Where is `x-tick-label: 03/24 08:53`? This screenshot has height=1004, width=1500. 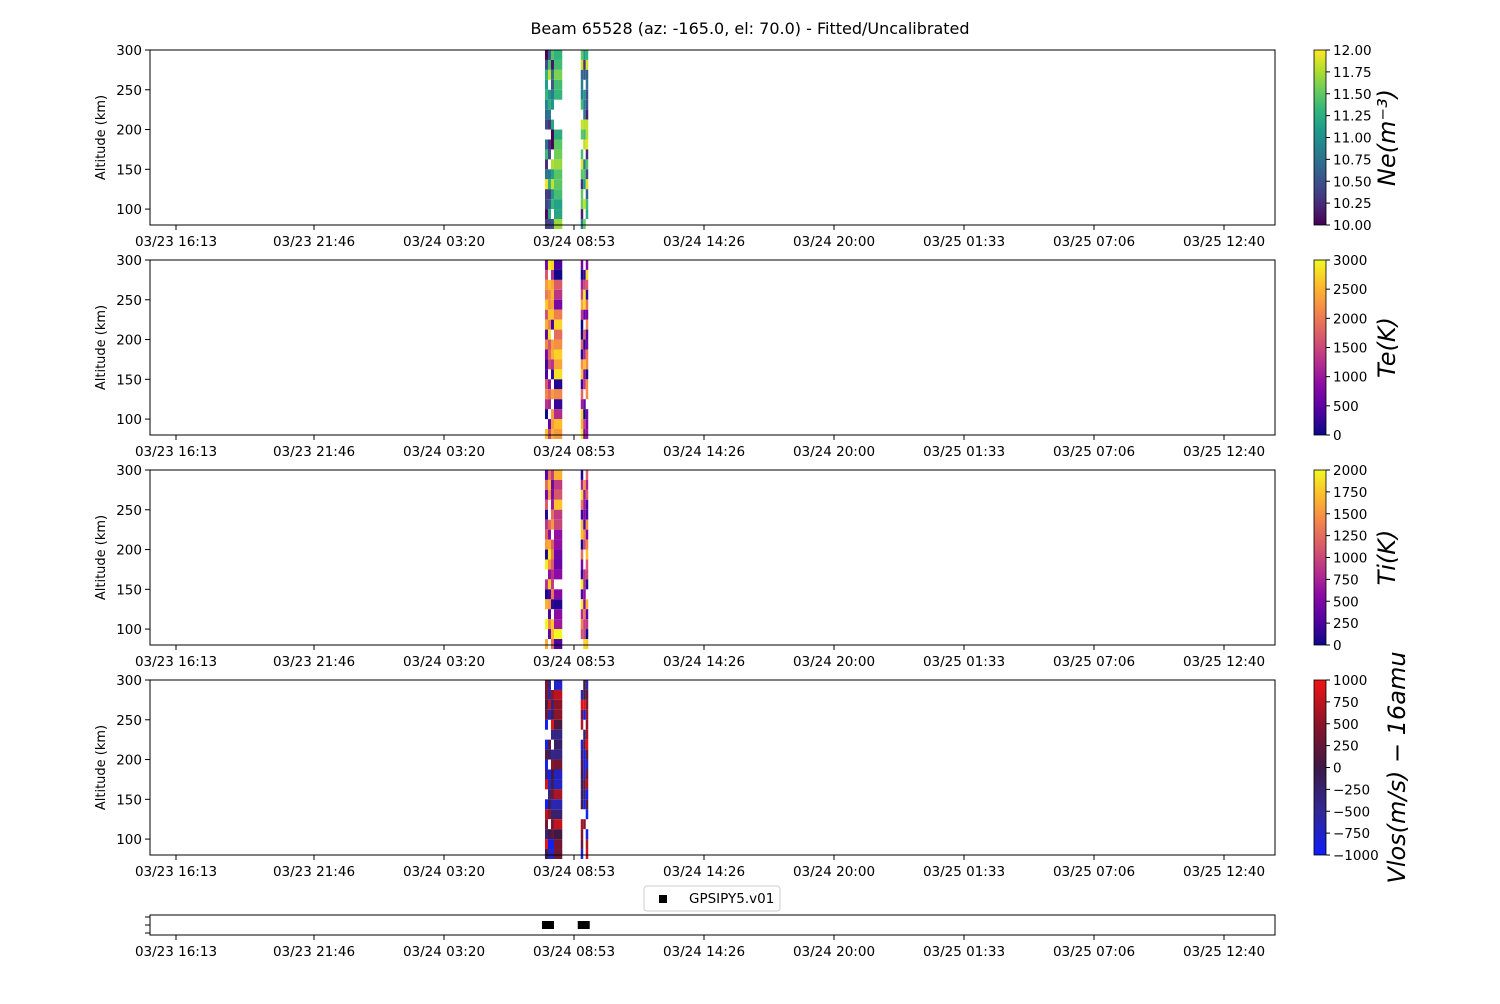 x-tick-label: 03/24 08:53 is located at coordinates (574, 872).